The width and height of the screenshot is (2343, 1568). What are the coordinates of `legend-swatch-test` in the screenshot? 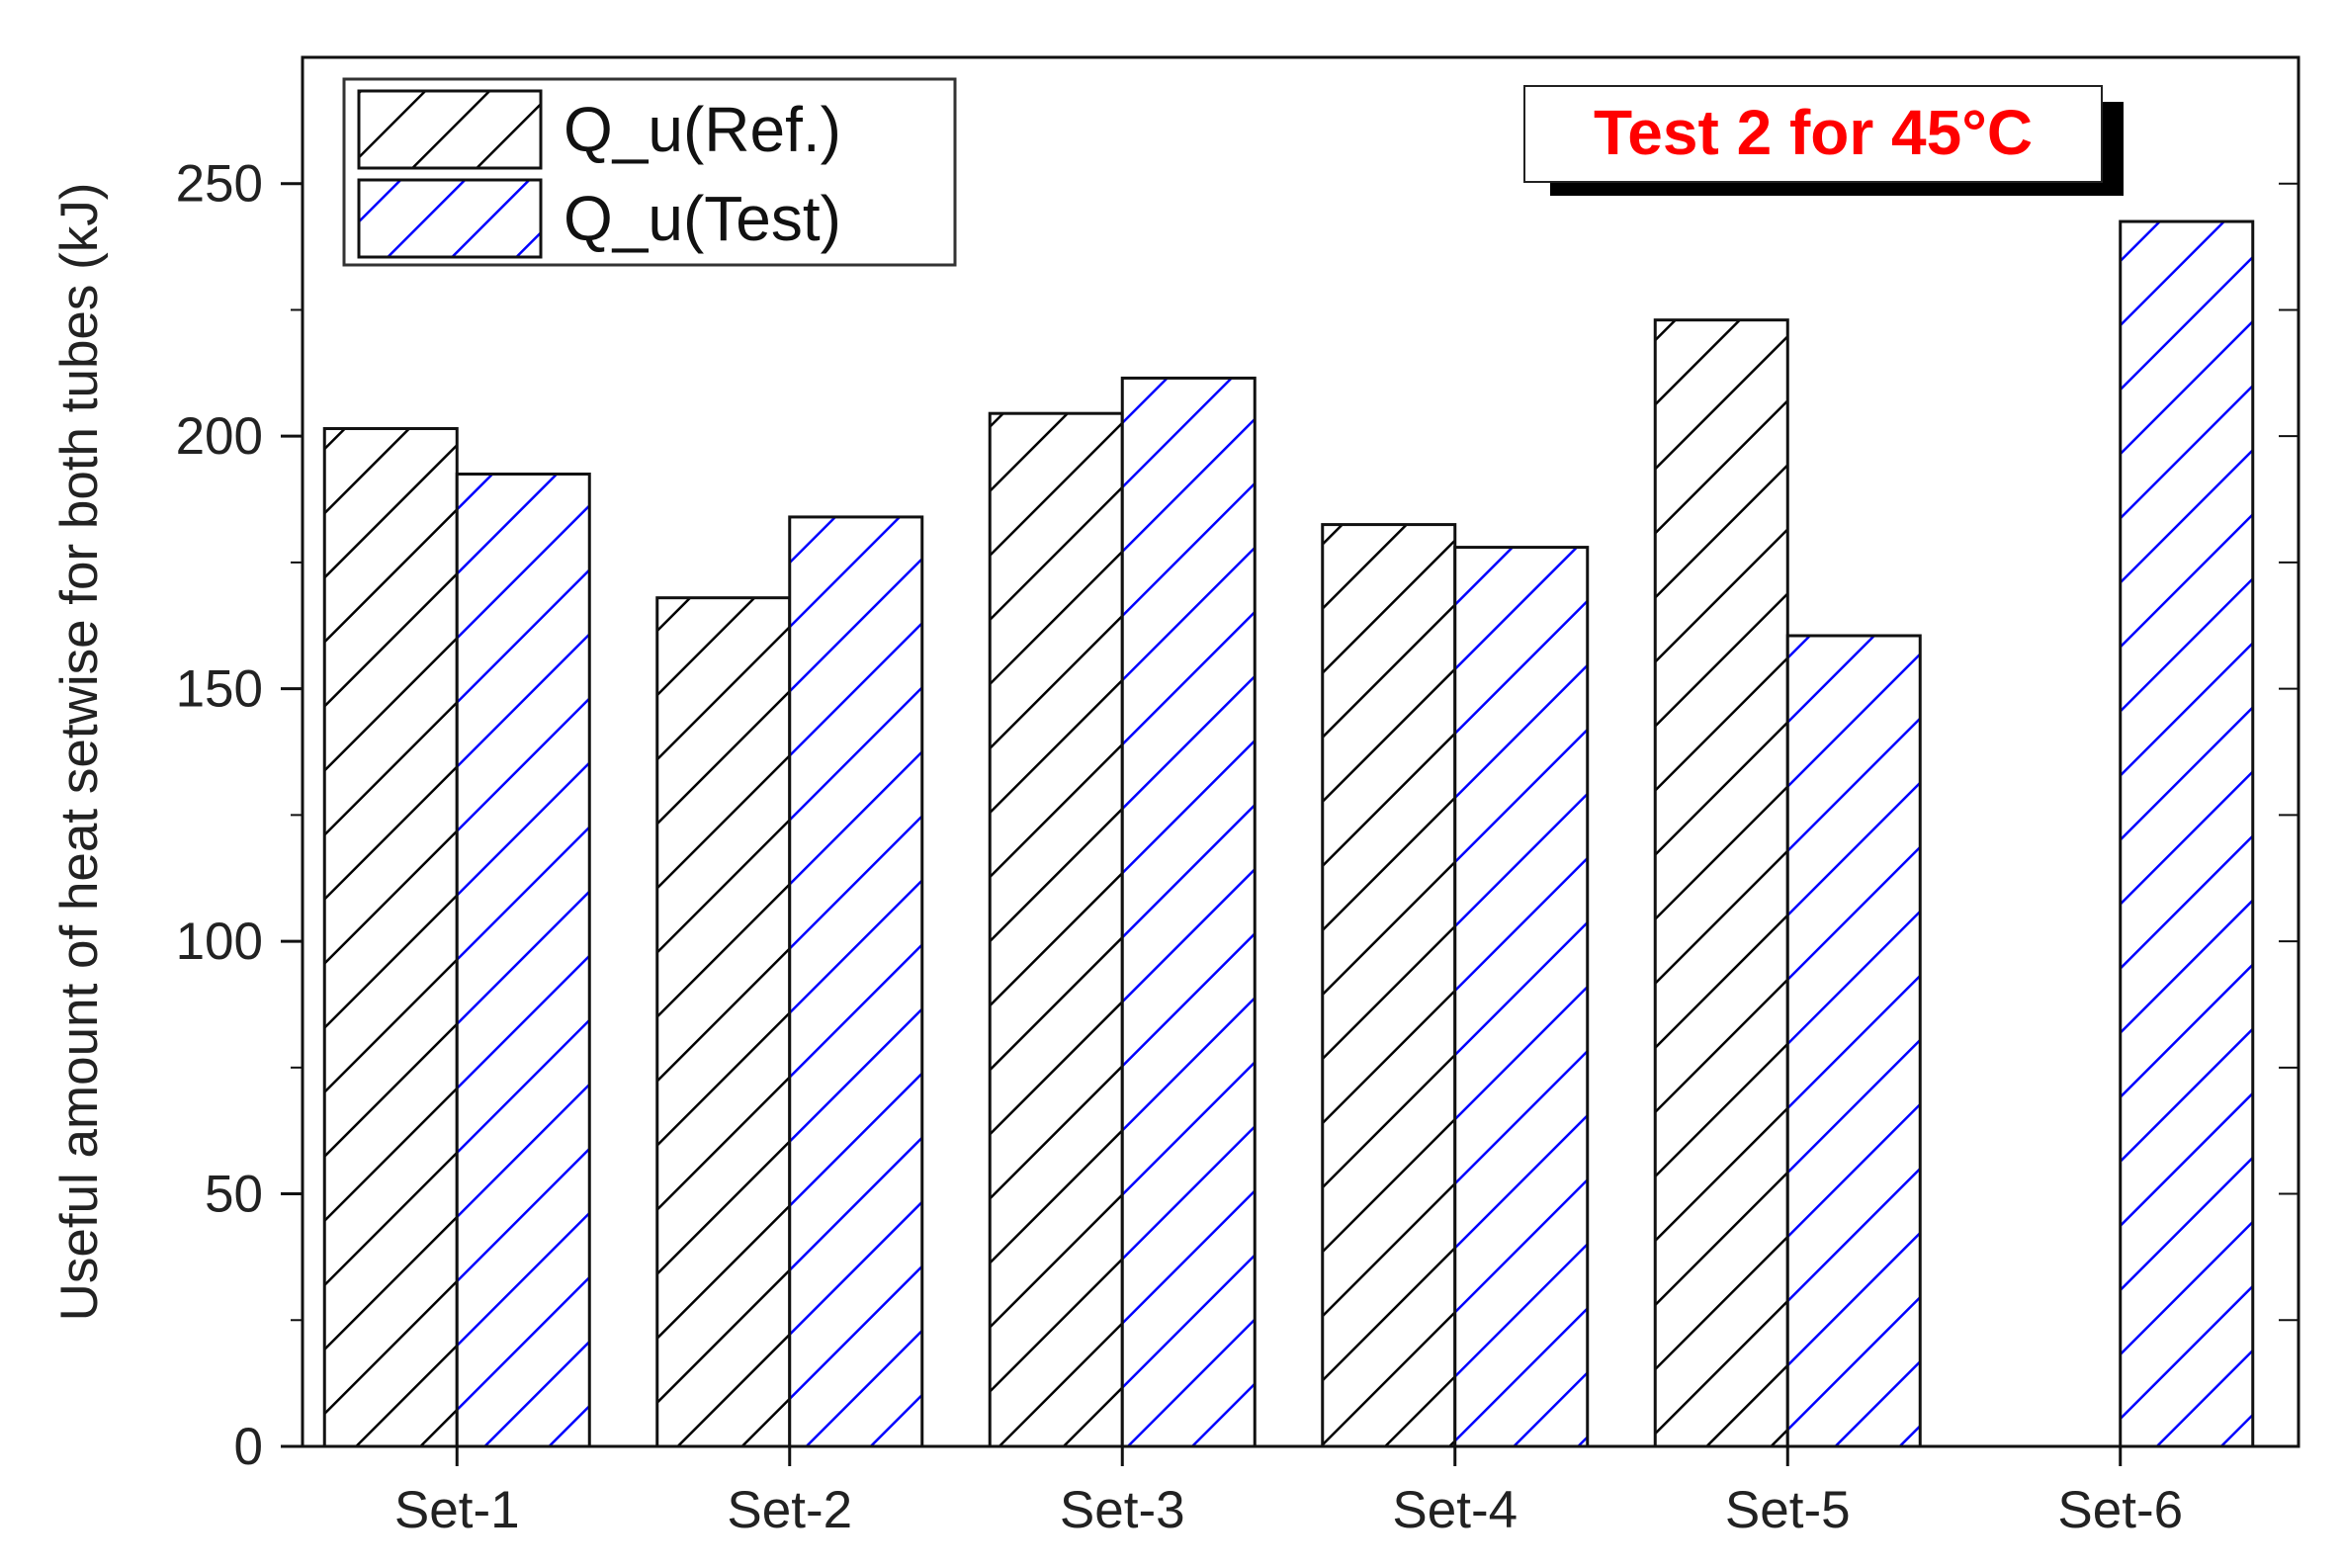 It's located at (450, 218).